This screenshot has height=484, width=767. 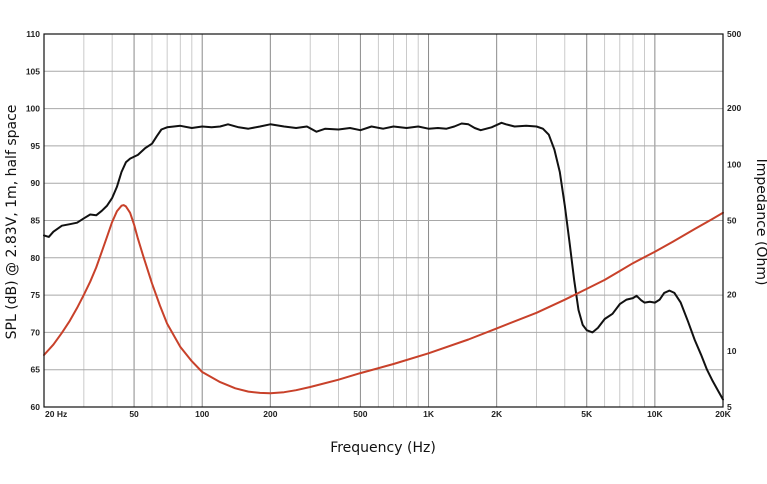 I want to click on y2-tick-label: 200, so click(x=734, y=108).